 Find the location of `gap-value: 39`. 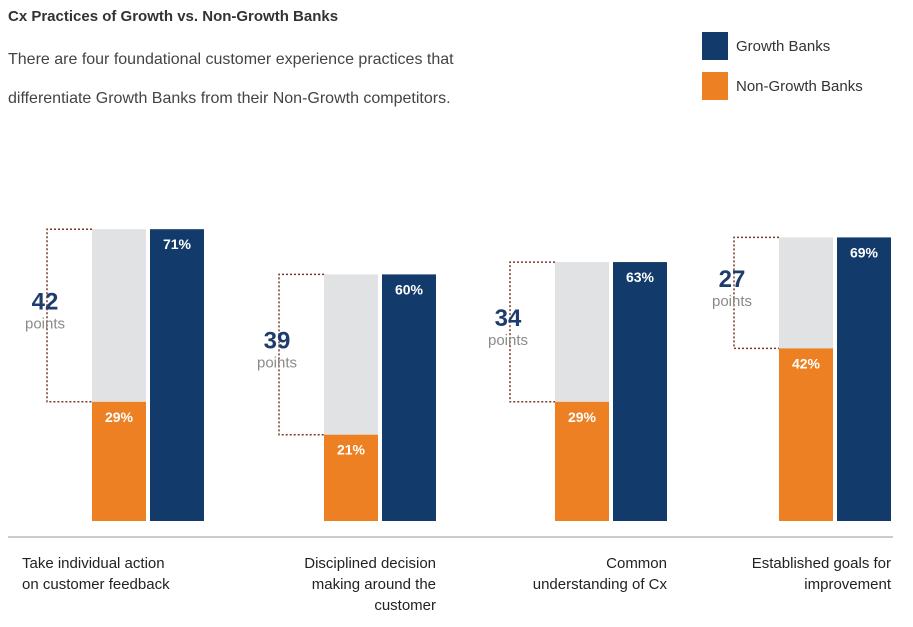

gap-value: 39 is located at coordinates (277, 341).